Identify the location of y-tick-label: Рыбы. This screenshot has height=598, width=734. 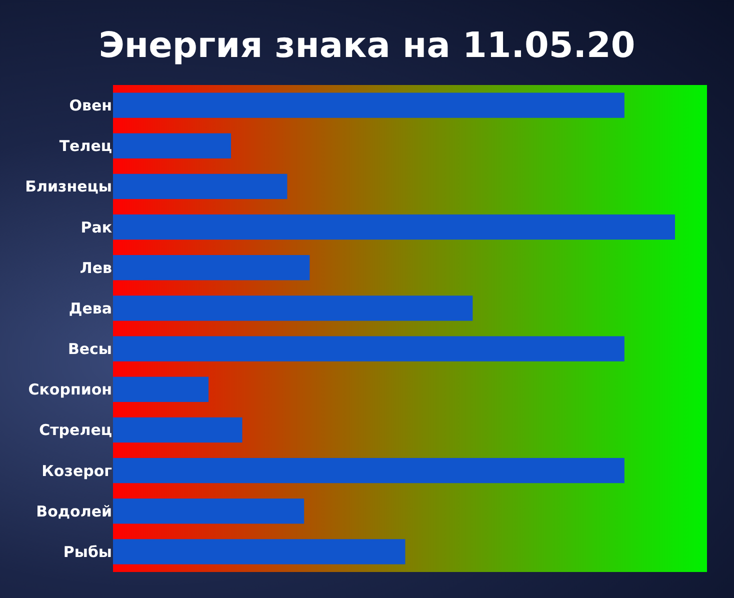
(87, 551).